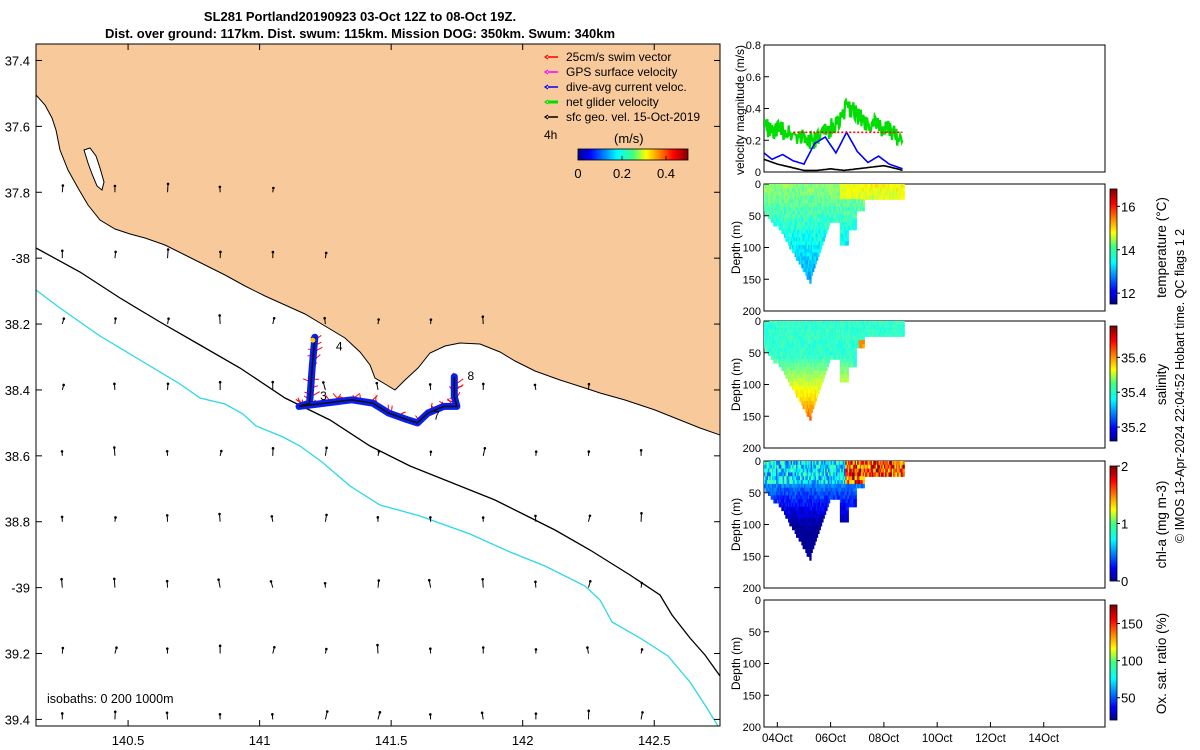 The height and width of the screenshot is (750, 1200). What do you see at coordinates (430, 714) in the screenshot?
I see `geo-vel-arrowhead` at bounding box center [430, 714].